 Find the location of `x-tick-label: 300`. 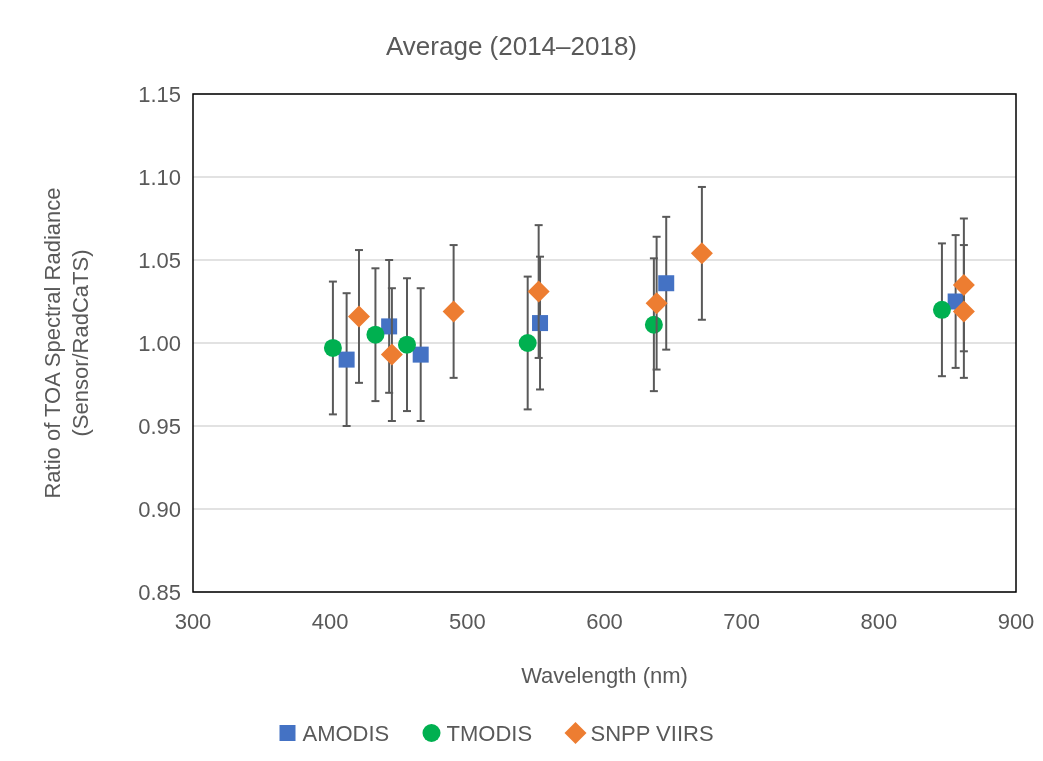

x-tick-label: 300 is located at coordinates (193, 621).